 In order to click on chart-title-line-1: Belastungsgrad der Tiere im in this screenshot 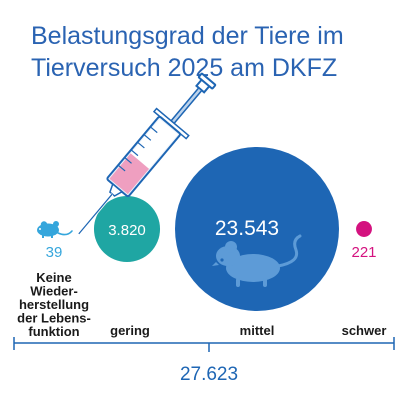, I will do `click(187, 36)`.